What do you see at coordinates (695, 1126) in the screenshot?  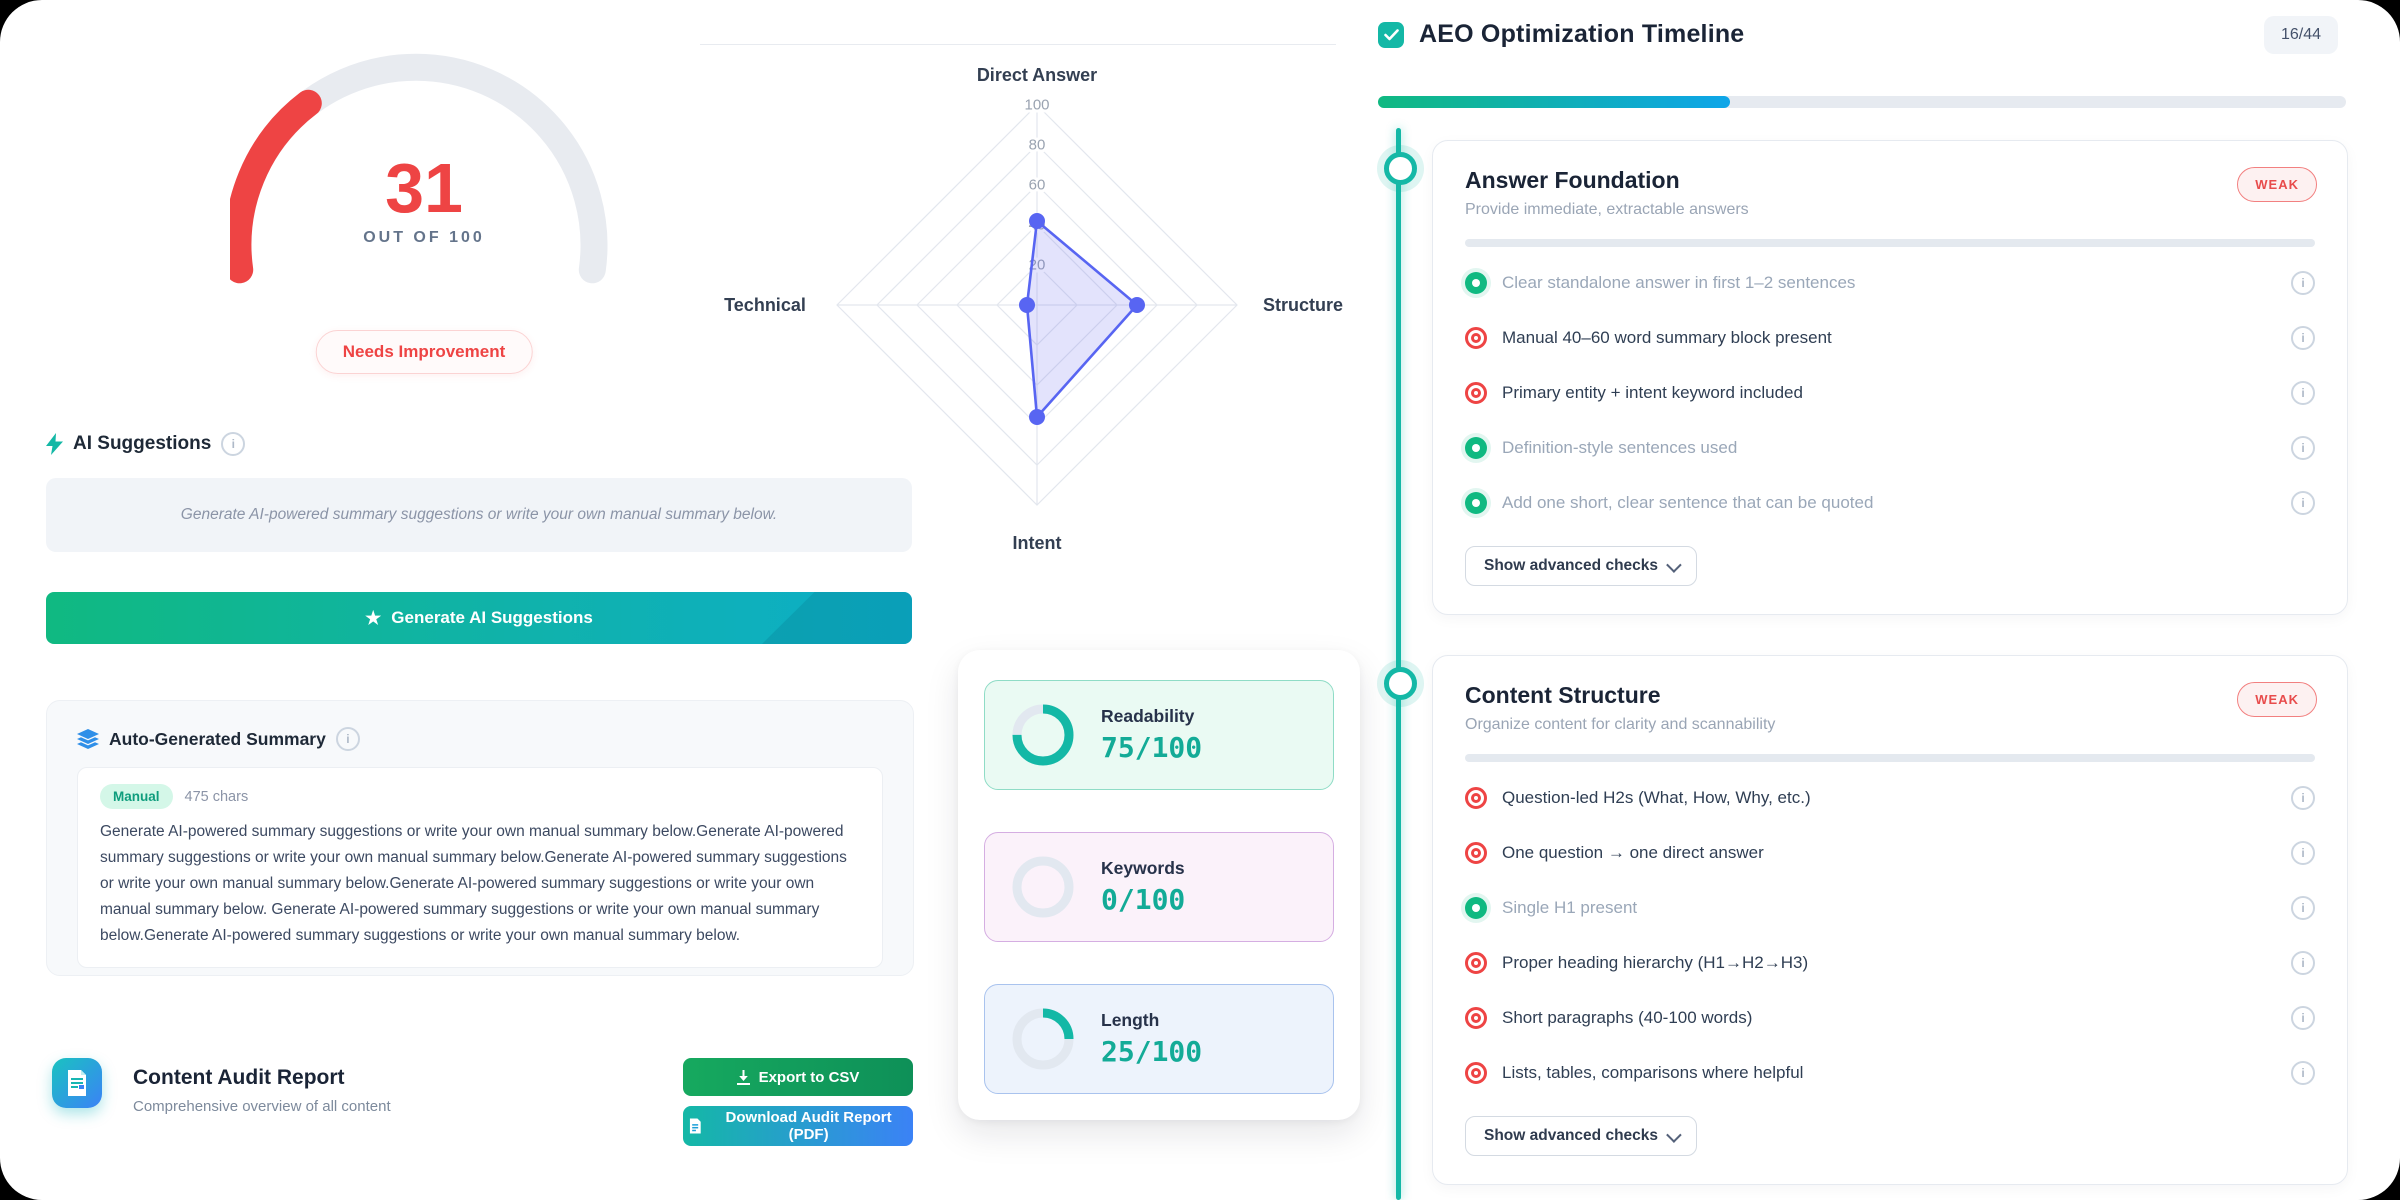 I see `file-icon` at bounding box center [695, 1126].